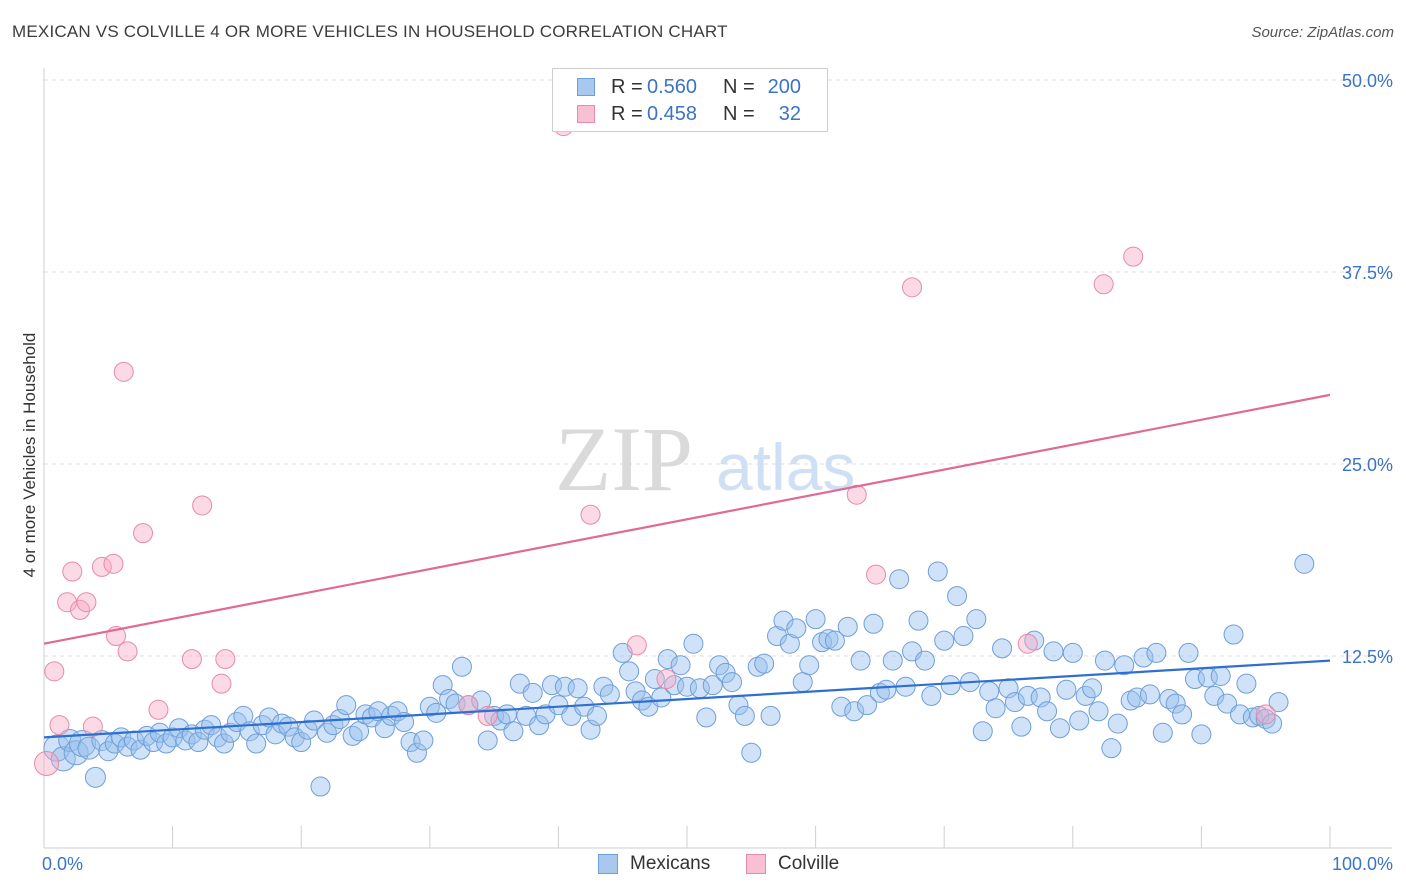 Image resolution: width=1406 pixels, height=892 pixels. Describe the element at coordinates (1367, 273) in the screenshot. I see `y-tick-label: 37.5%` at that location.